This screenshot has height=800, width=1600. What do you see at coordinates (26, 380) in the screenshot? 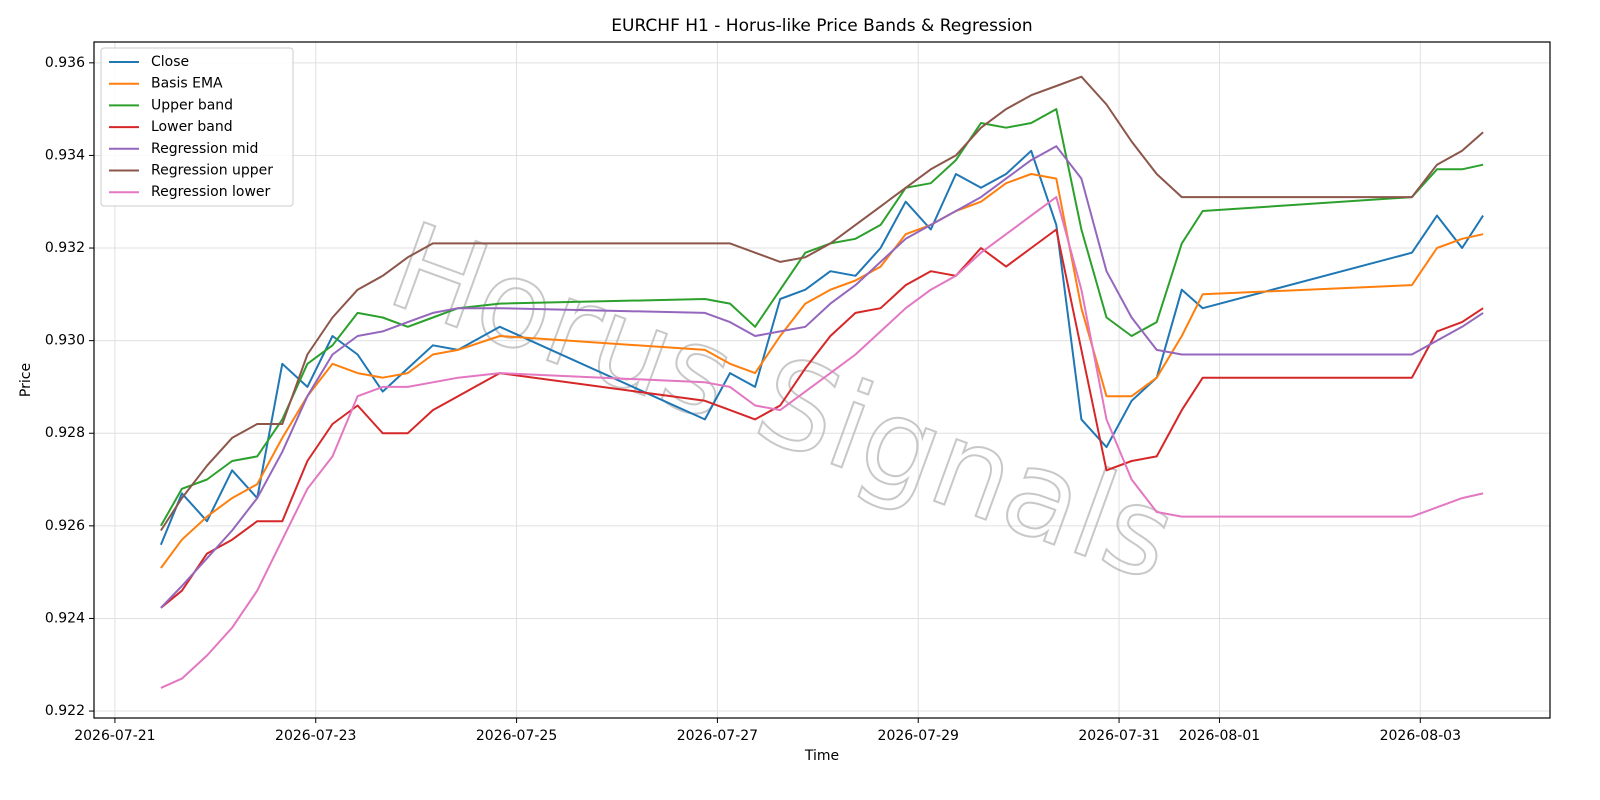
I see `y-axis-label: Price` at bounding box center [26, 380].